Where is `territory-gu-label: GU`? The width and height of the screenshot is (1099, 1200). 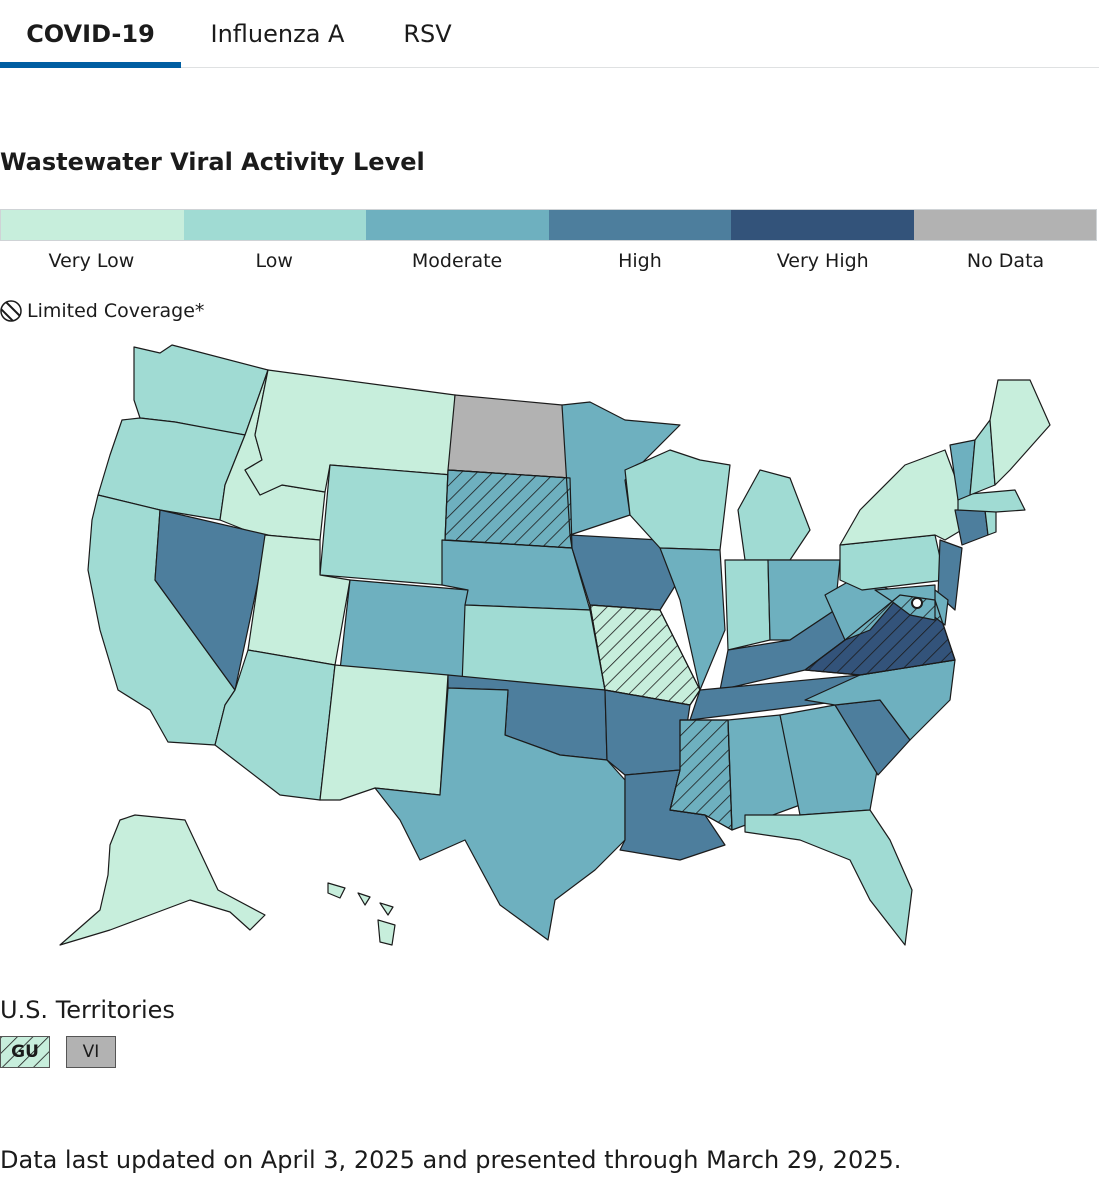 territory-gu-label: GU is located at coordinates (25, 1052).